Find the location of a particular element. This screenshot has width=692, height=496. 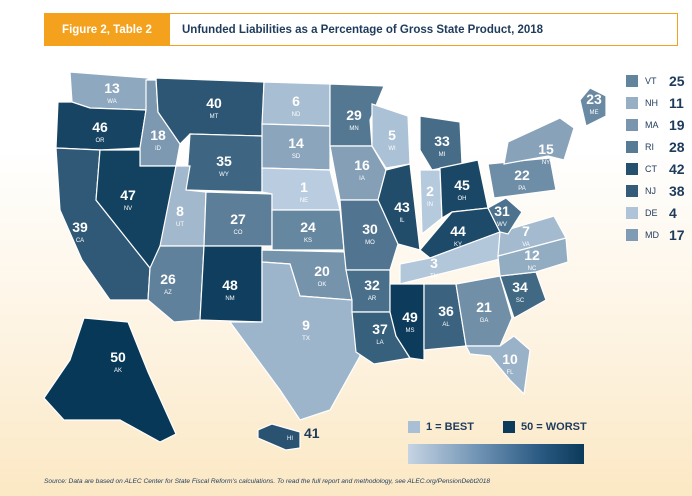

state-abbr-nc: NC is located at coordinates (532, 269).